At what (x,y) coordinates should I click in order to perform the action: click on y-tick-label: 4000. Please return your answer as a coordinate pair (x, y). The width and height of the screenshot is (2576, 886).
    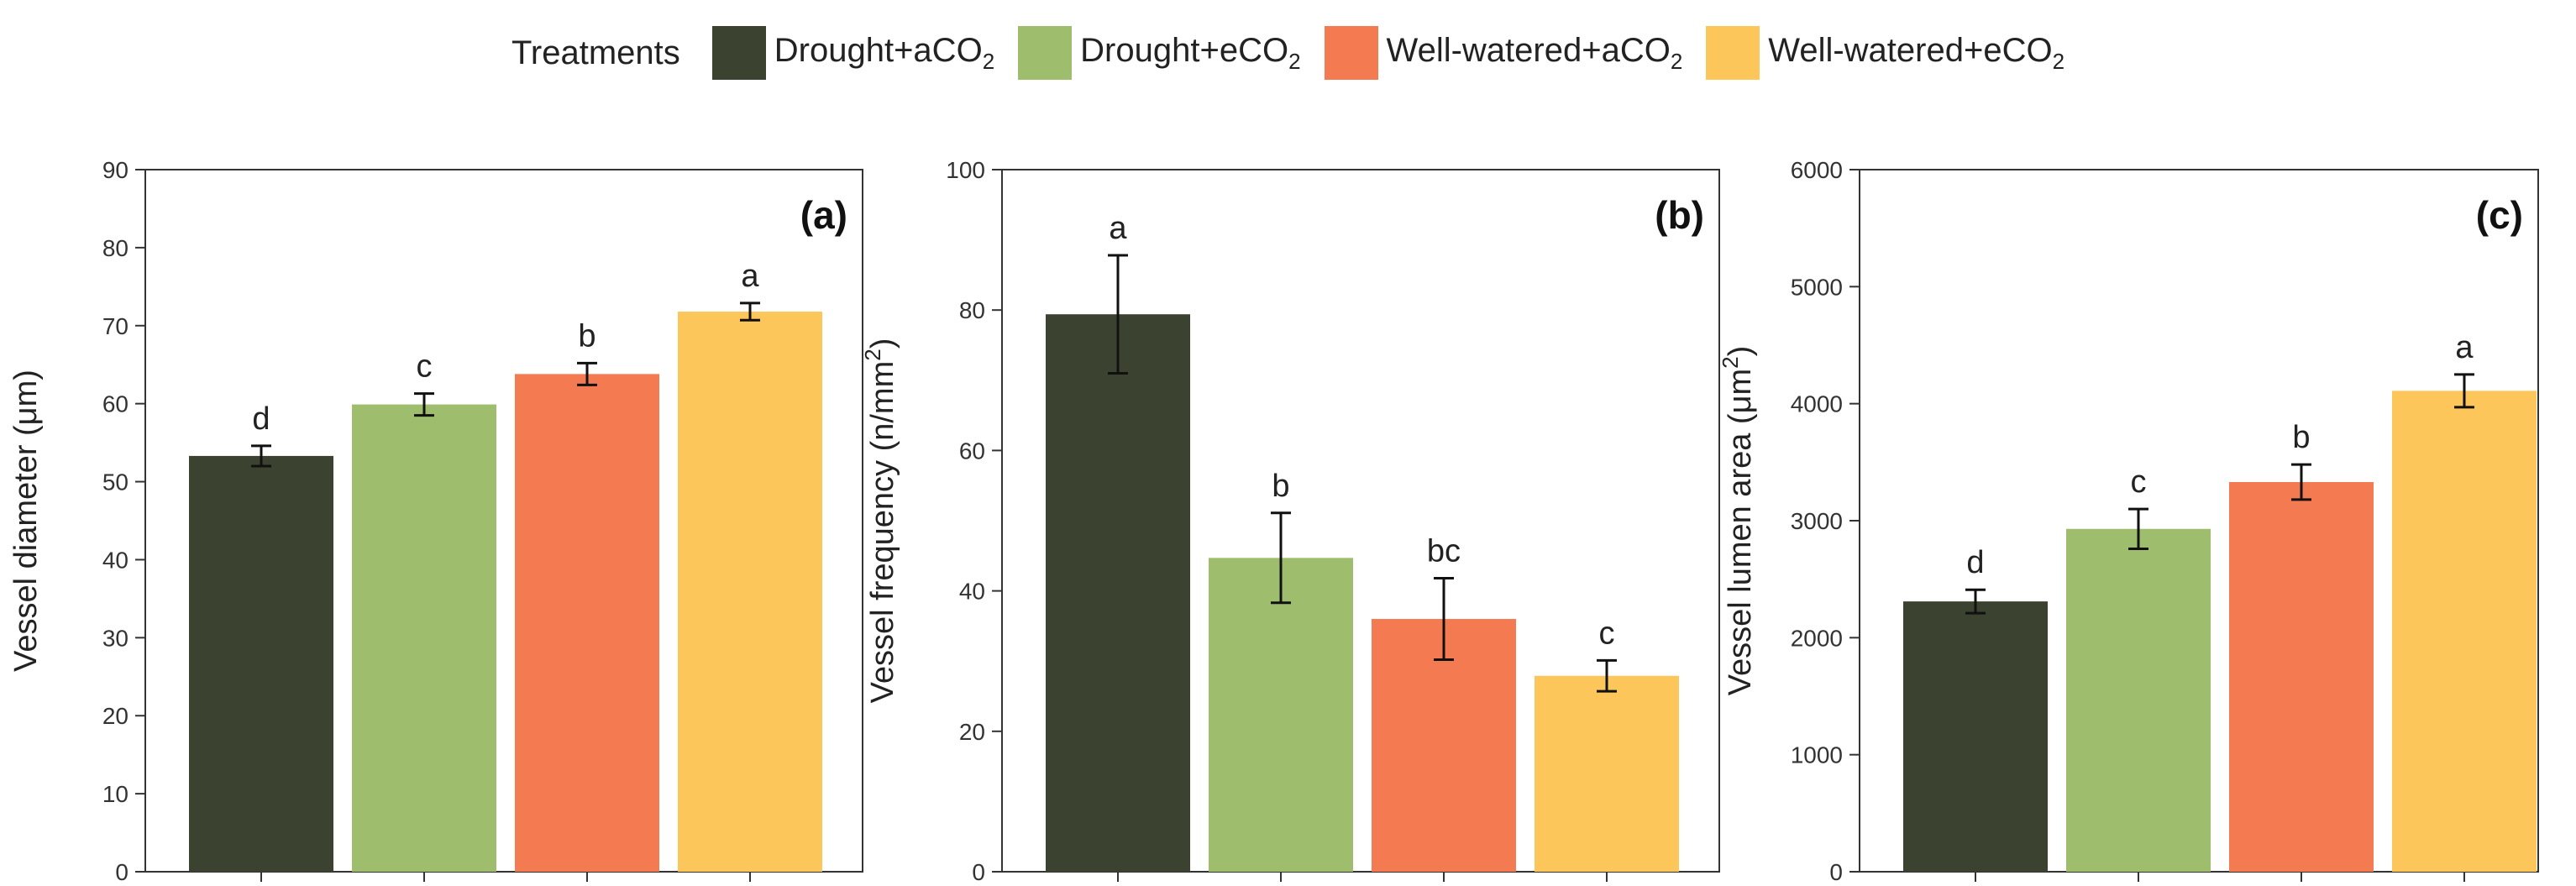
    Looking at the image, I should click on (1817, 404).